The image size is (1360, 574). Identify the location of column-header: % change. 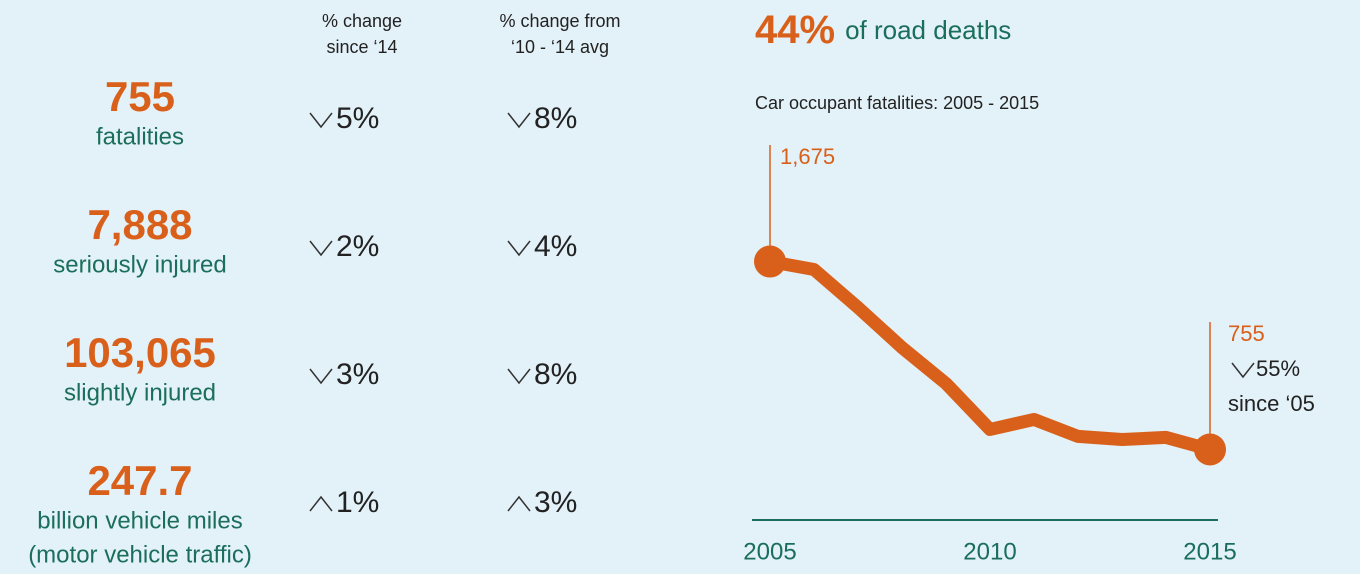
(362, 21).